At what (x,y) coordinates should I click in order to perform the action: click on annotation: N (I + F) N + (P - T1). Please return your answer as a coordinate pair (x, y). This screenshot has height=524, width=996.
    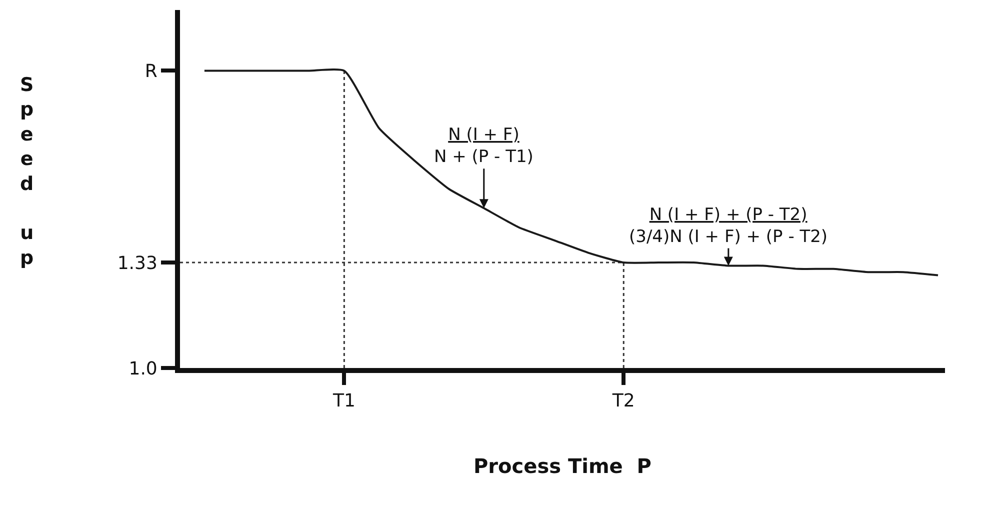
    Looking at the image, I should click on (484, 146).